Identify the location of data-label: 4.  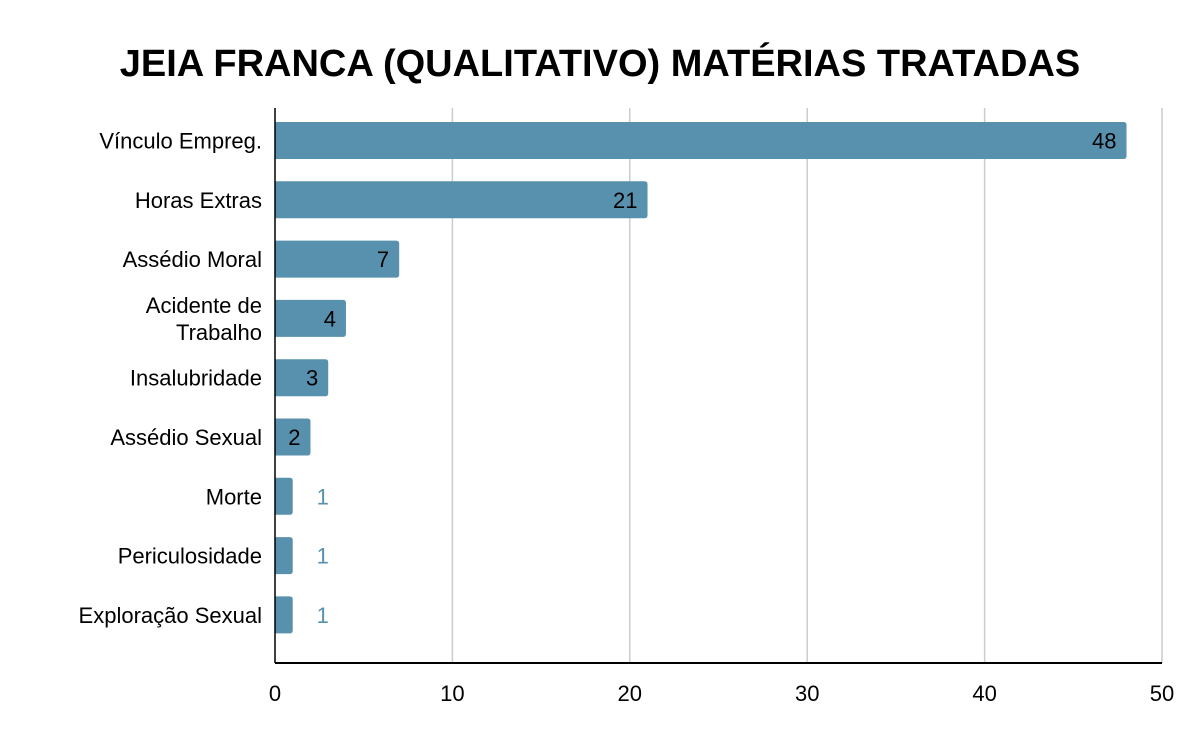
(330, 318).